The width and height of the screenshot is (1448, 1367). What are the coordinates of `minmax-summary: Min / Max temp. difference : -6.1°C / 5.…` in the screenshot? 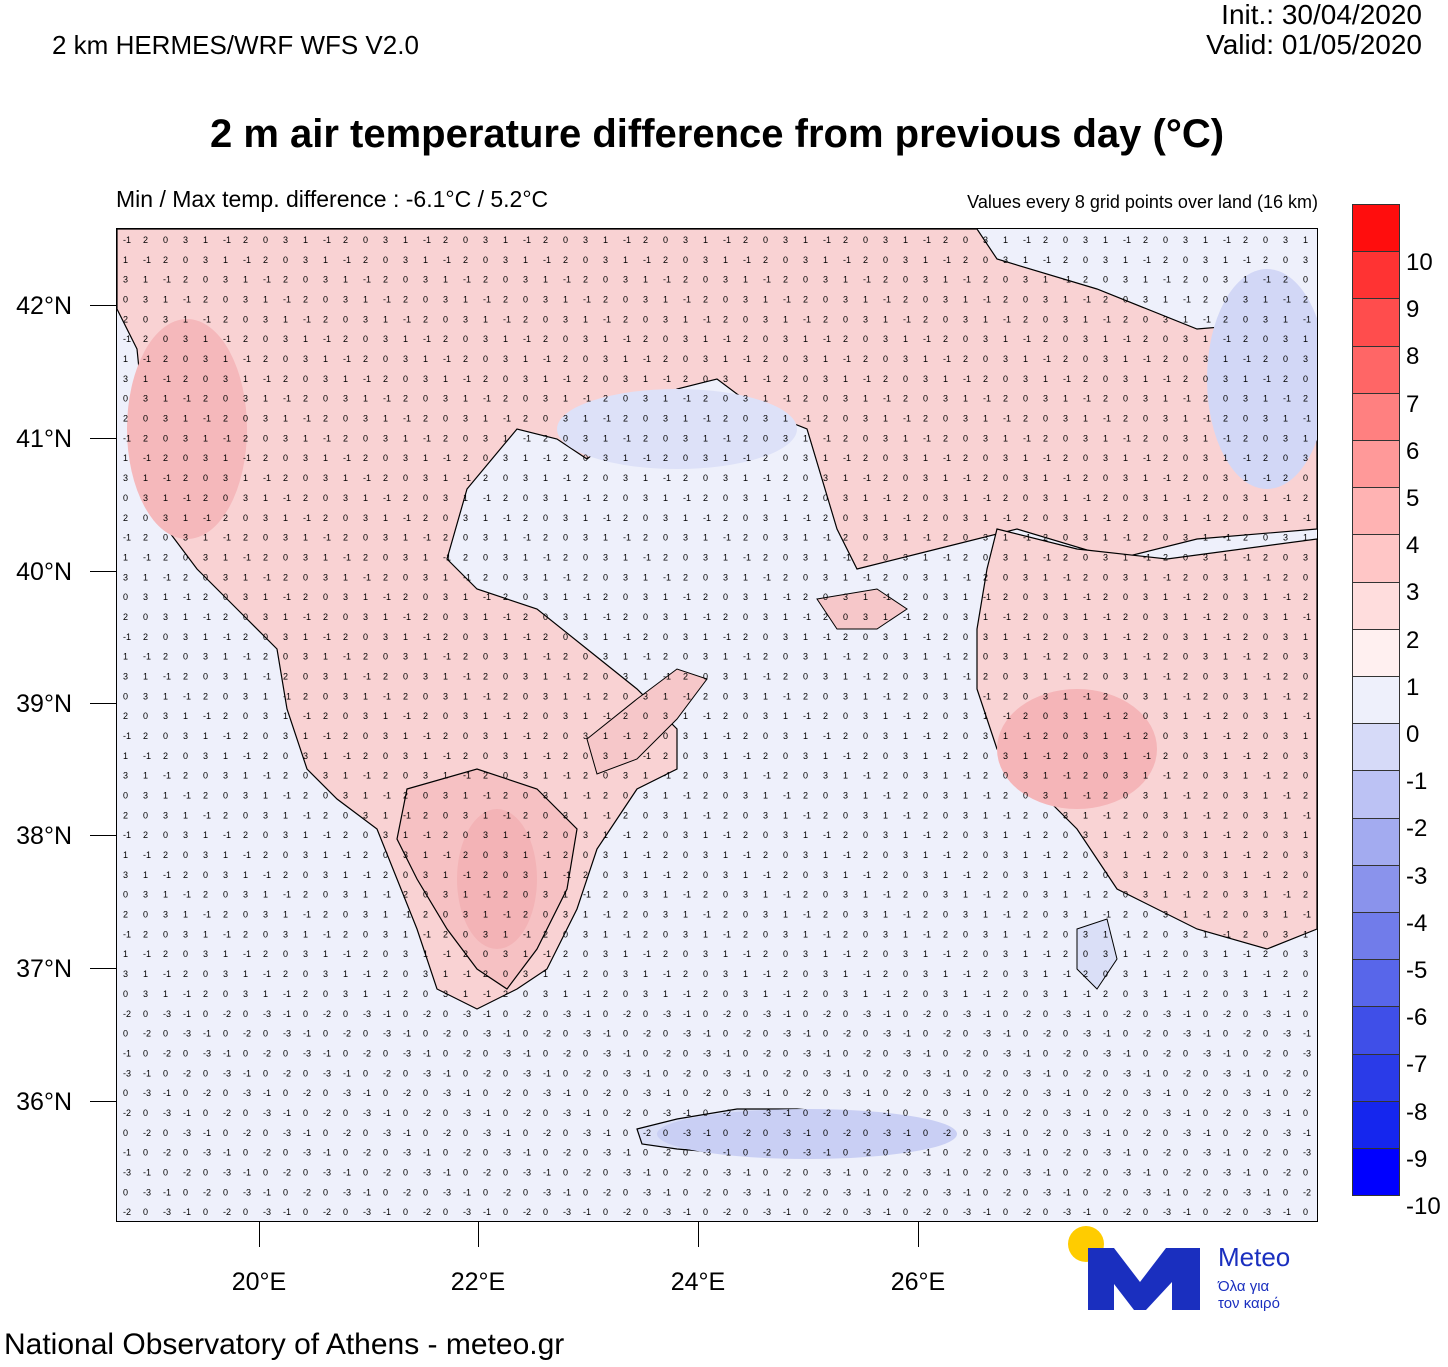 It's located at (332, 199).